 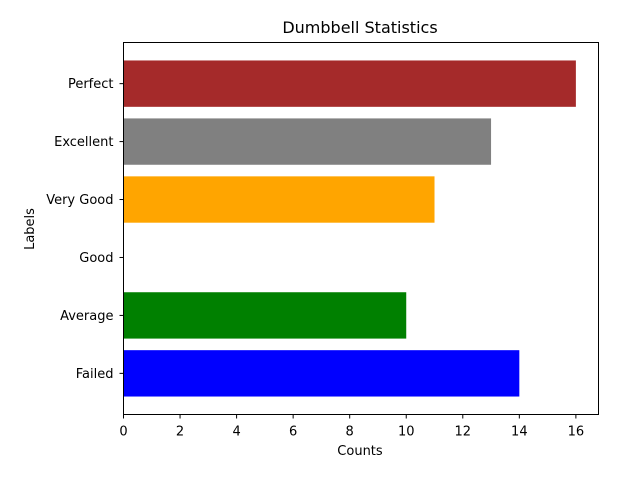 What do you see at coordinates (576, 432) in the screenshot?
I see `x-tick-label-16: 16` at bounding box center [576, 432].